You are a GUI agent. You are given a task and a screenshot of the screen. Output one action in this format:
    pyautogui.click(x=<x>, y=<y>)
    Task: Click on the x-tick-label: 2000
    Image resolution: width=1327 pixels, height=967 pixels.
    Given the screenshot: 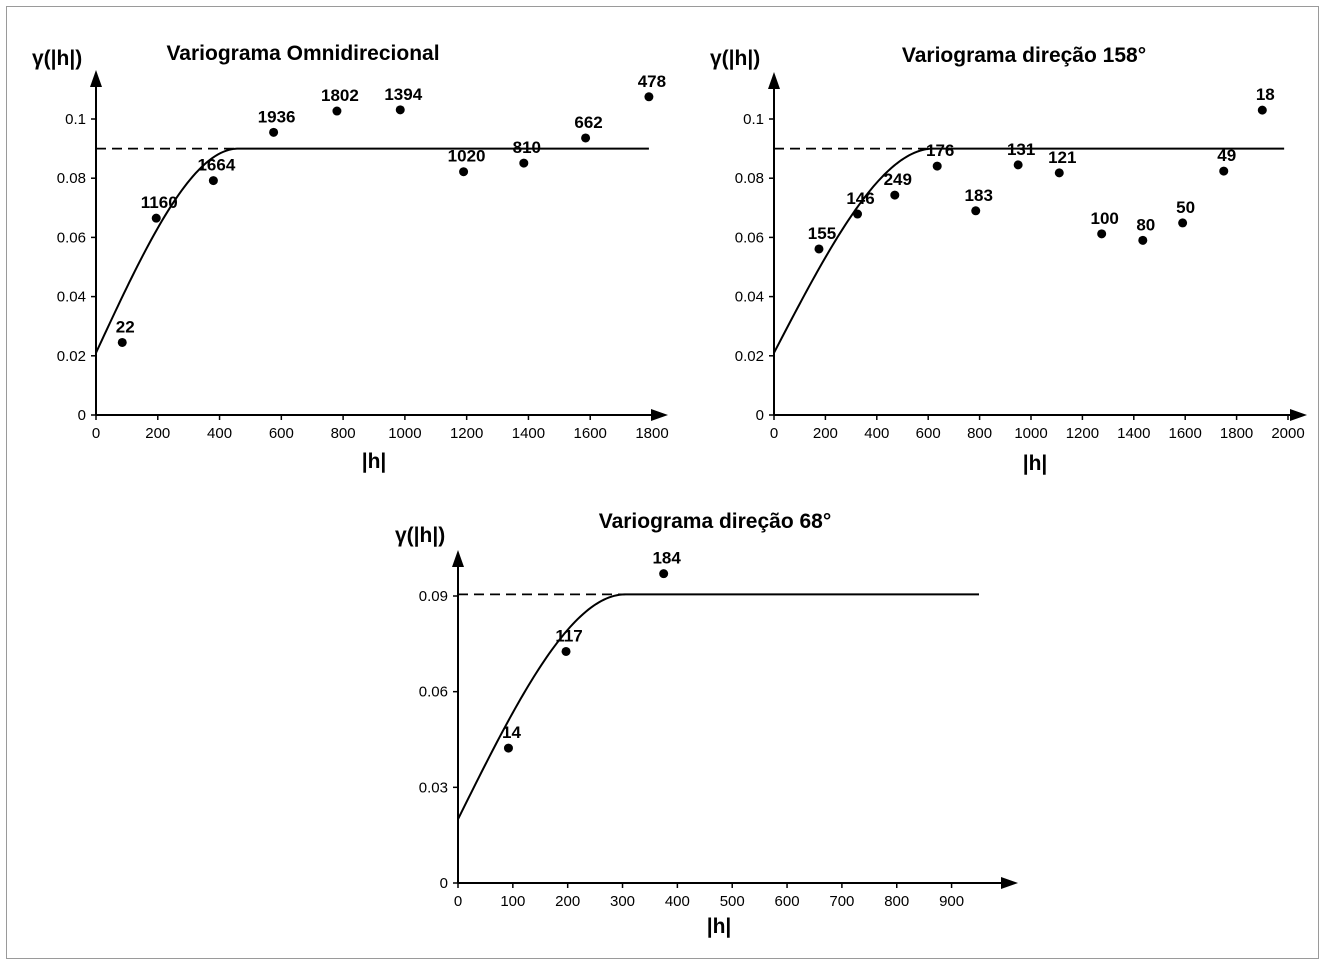 What is the action you would take?
    pyautogui.click(x=1287, y=433)
    